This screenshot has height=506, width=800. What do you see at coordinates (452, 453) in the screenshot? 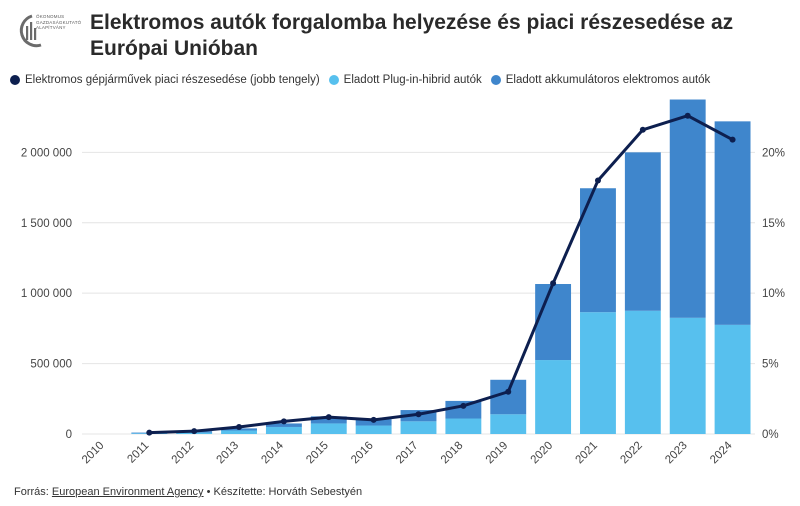
I see `x-tick-label: 2018` at bounding box center [452, 453].